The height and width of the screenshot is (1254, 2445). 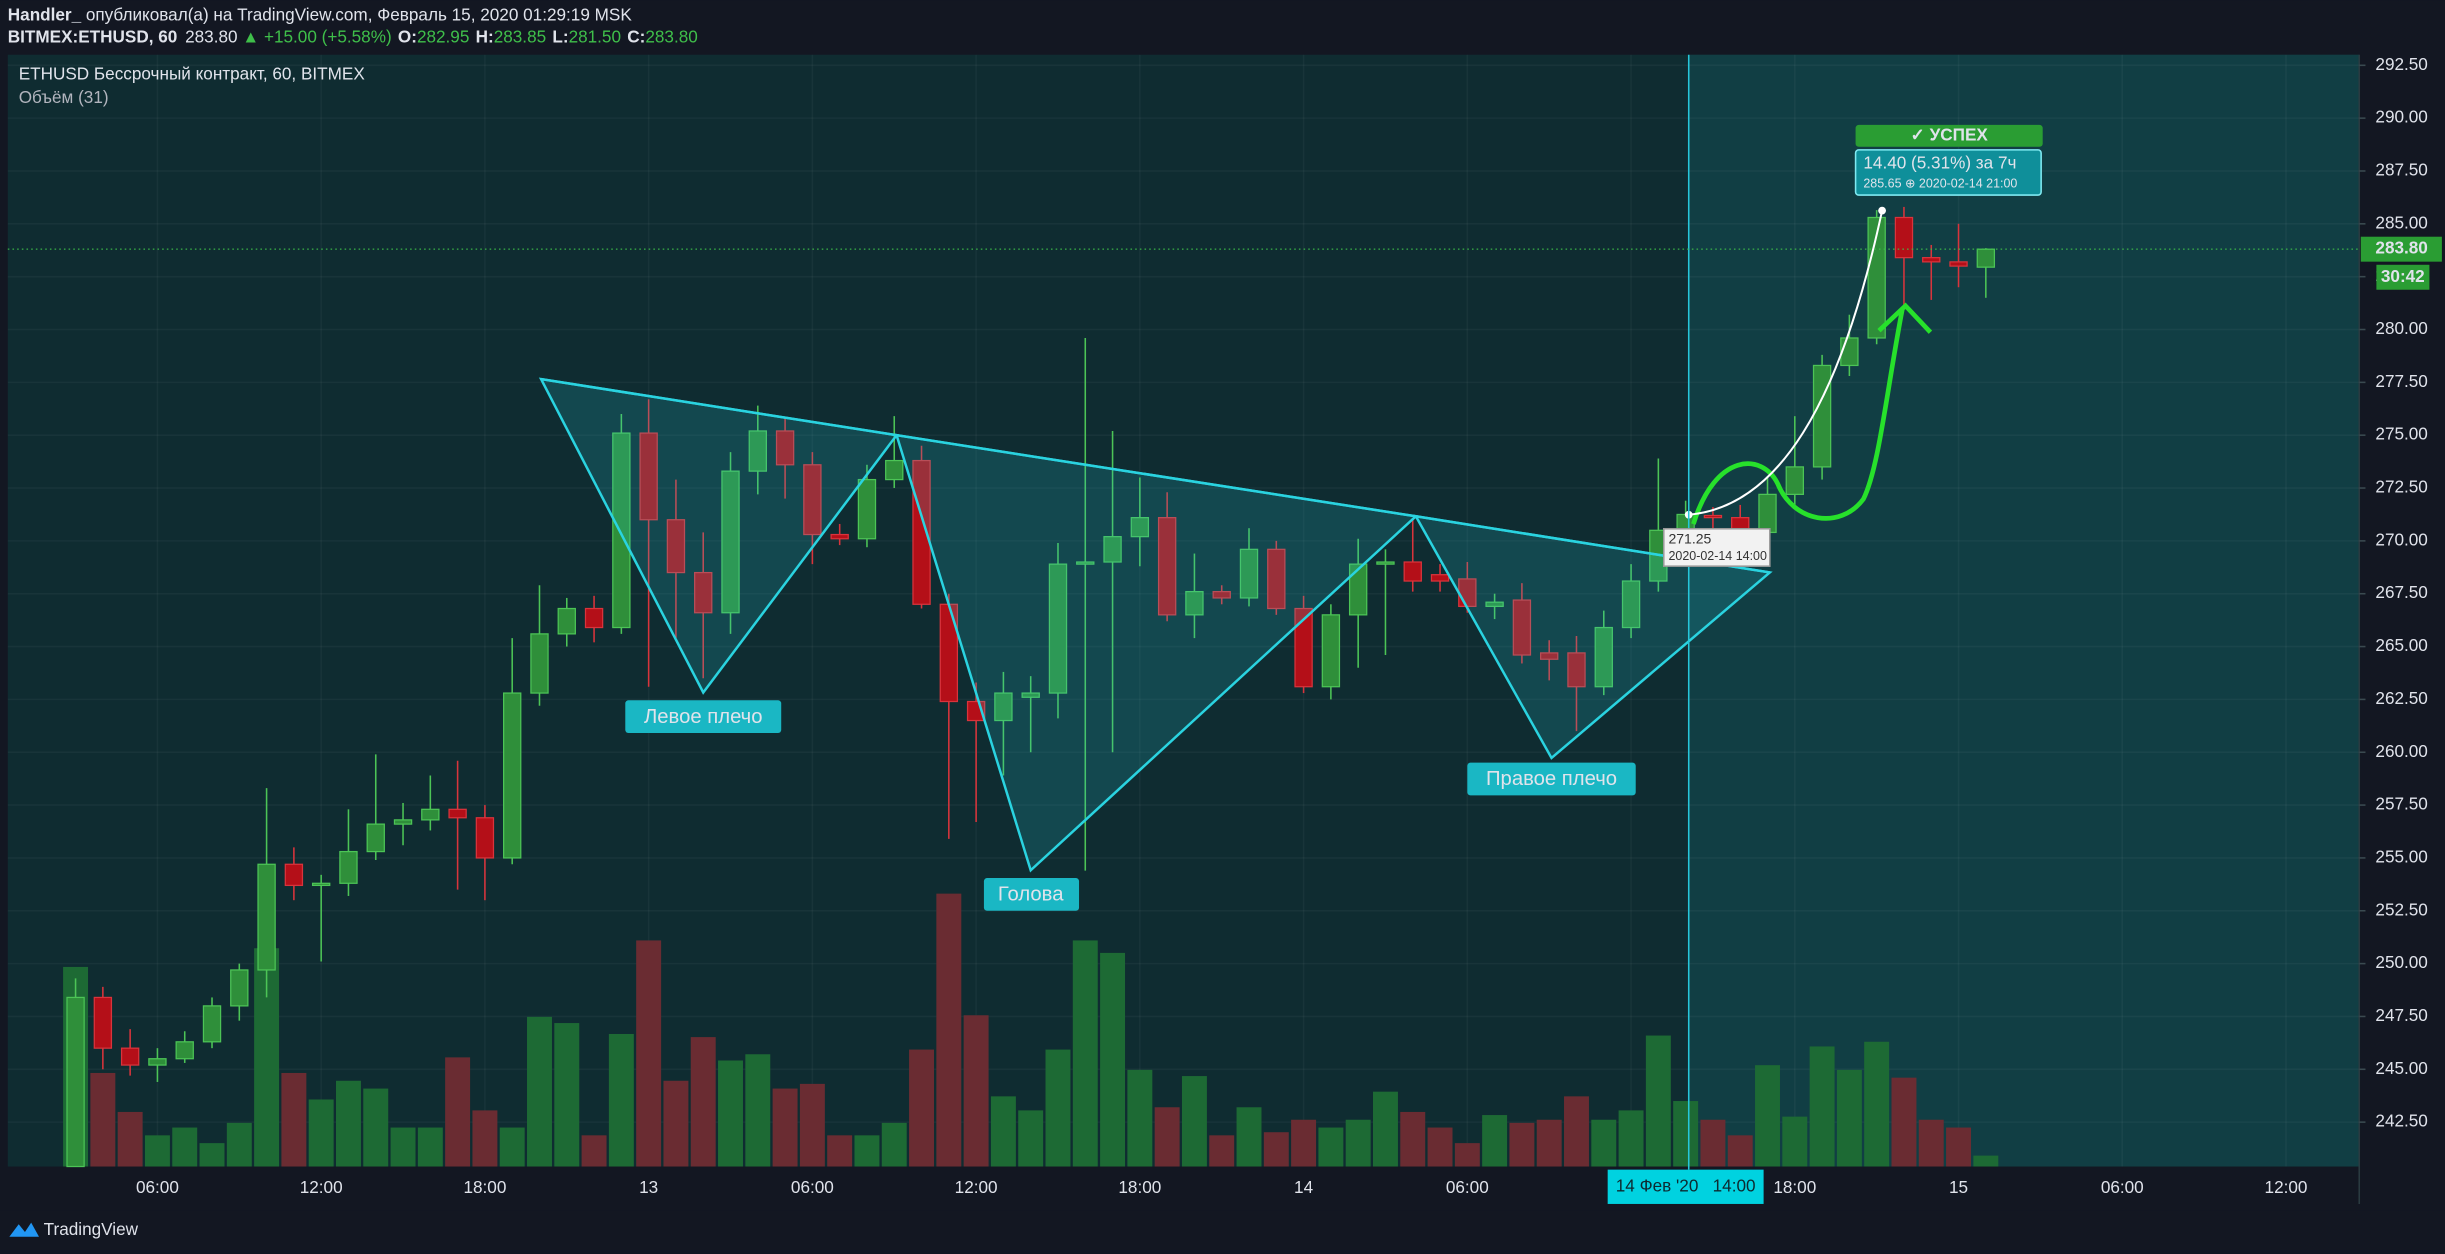 I want to click on symbol: BITMEX:ETHUSD, 60, so click(x=93, y=36).